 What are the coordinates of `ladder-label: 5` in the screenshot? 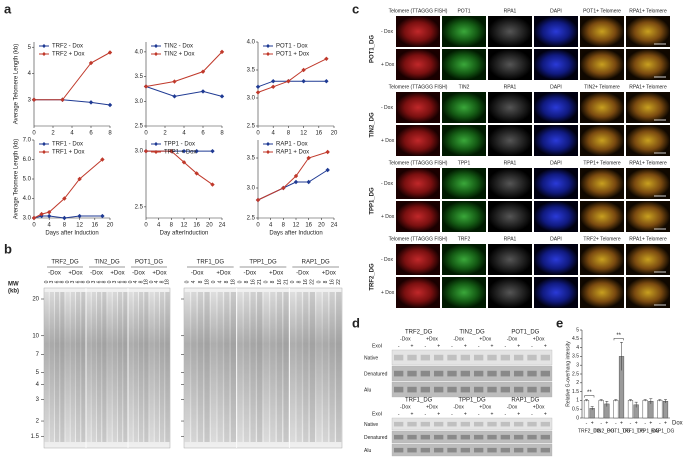 It's located at (38, 373).